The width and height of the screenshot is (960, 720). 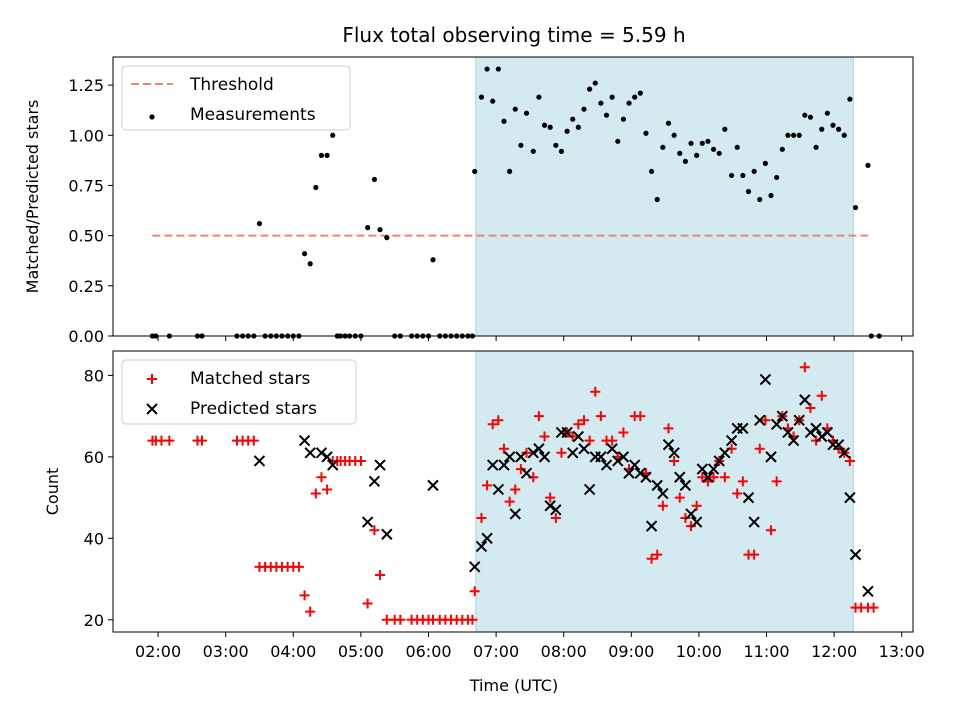 I want to click on legend-label: Predicted stars, so click(x=253, y=409).